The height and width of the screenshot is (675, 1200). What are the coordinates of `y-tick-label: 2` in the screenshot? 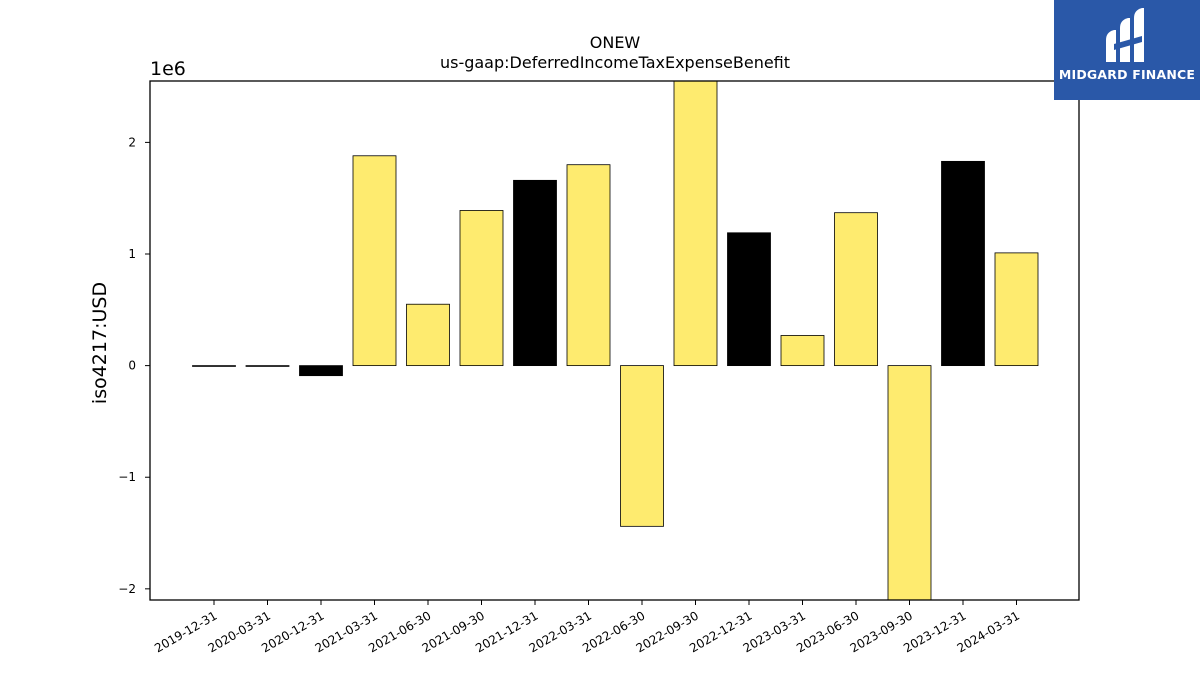 It's located at (132, 142).